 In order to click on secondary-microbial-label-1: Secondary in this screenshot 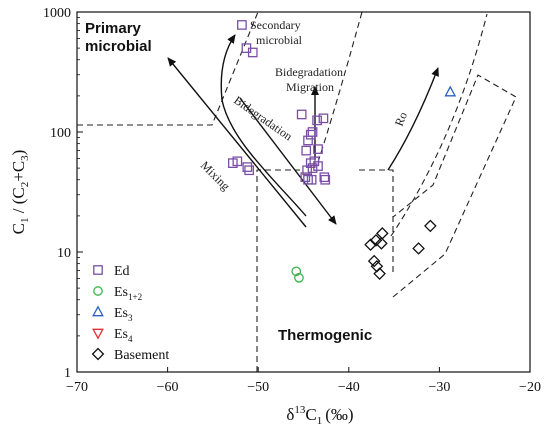, I will do `click(275, 25)`.